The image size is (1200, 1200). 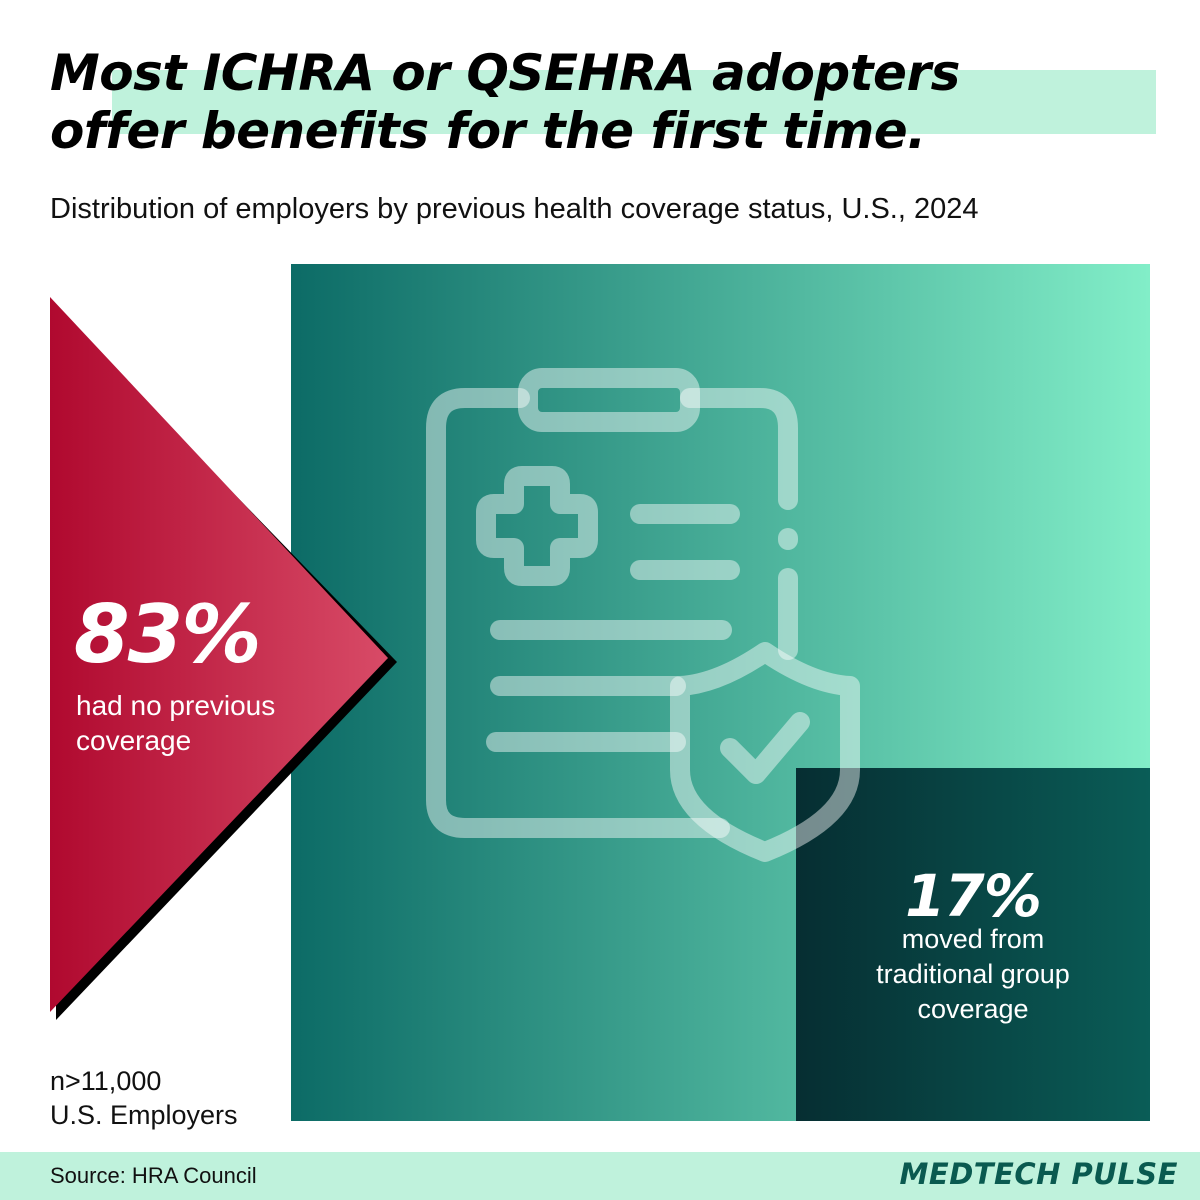 What do you see at coordinates (488, 131) in the screenshot?
I see `title-line-2: offer benefits for the first time.` at bounding box center [488, 131].